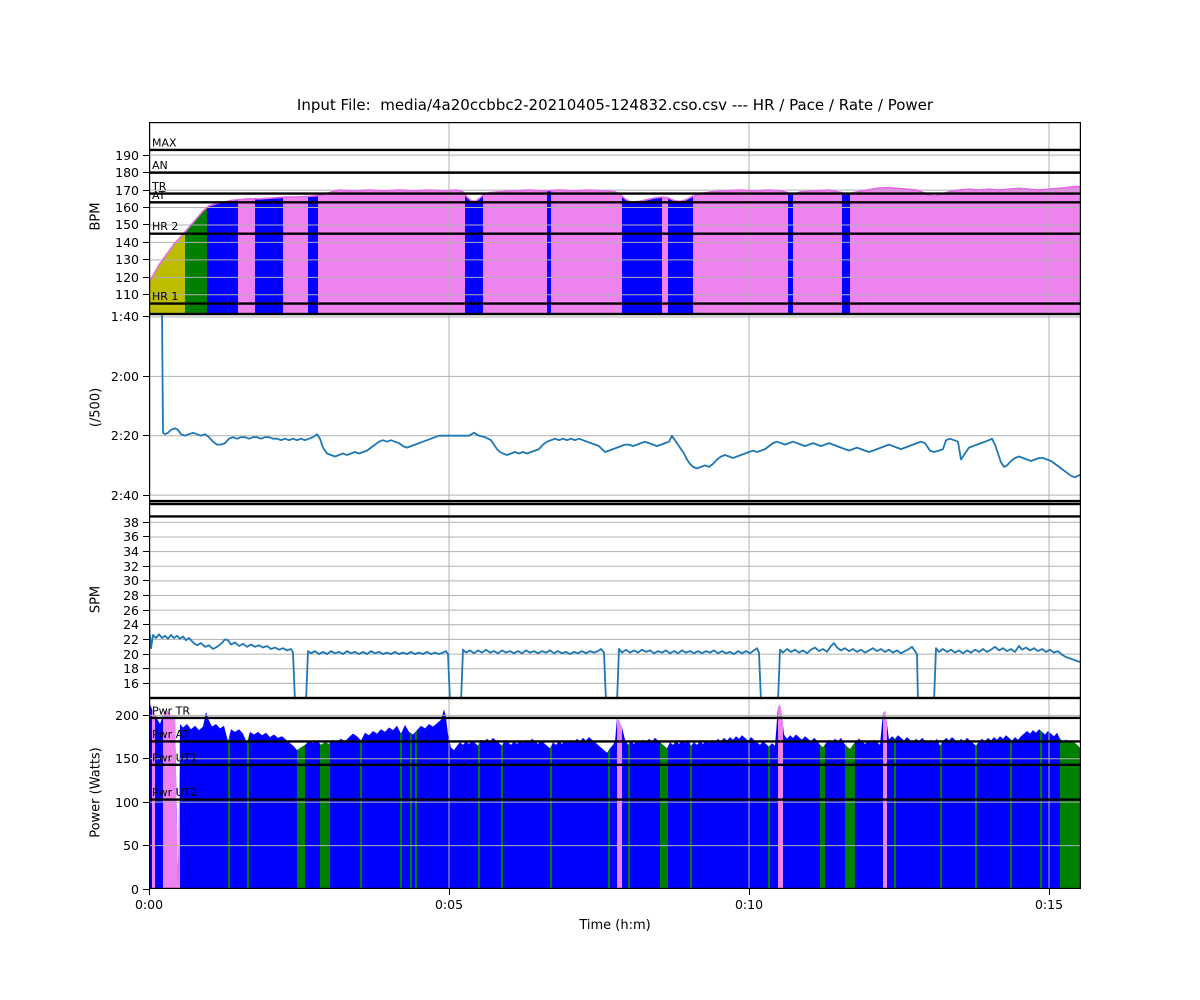 This screenshot has width=1200, height=1000. I want to click on power-ytick-label: 150, so click(127, 759).